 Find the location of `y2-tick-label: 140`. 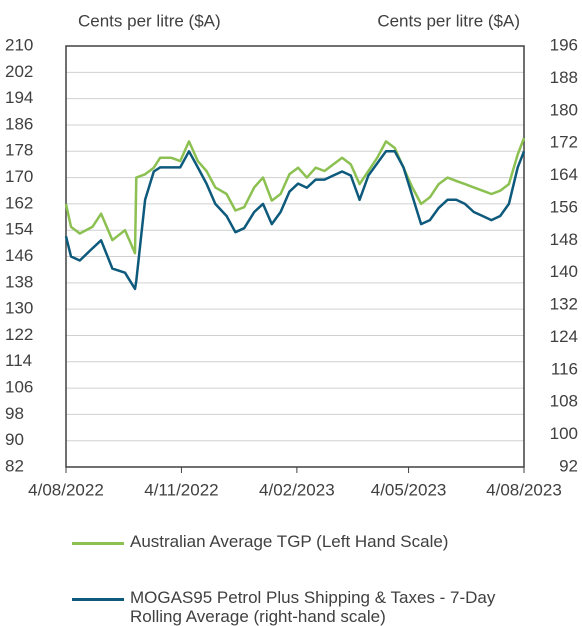

y2-tick-label: 140 is located at coordinates (564, 271).